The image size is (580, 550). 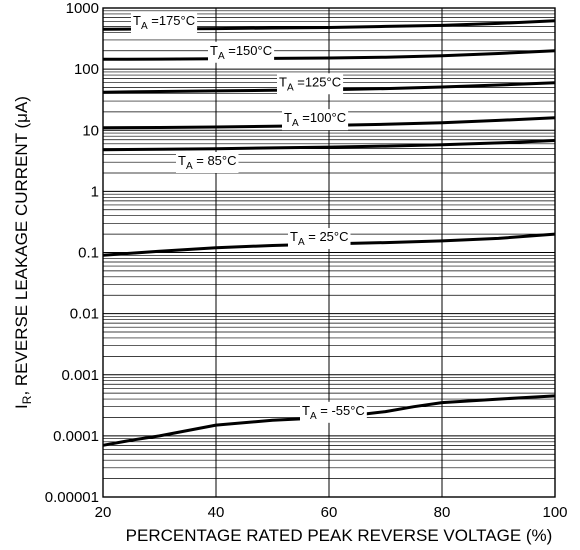 What do you see at coordinates (327, 236) in the screenshot?
I see `series-label-rest: = 25°C` at bounding box center [327, 236].